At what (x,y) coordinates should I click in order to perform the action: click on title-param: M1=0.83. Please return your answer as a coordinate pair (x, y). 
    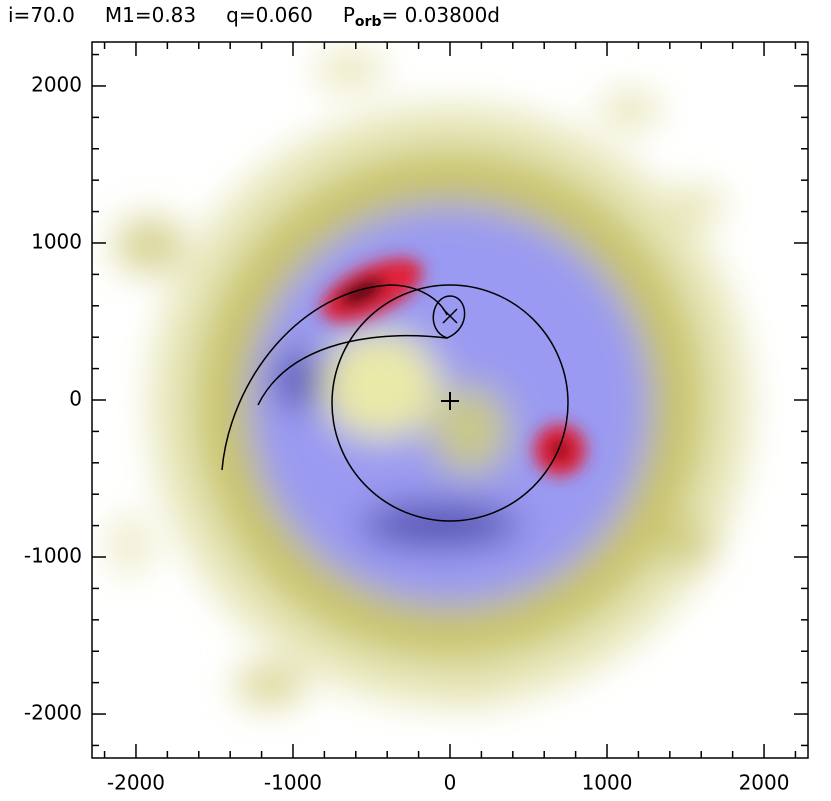
    Looking at the image, I should click on (150, 15).